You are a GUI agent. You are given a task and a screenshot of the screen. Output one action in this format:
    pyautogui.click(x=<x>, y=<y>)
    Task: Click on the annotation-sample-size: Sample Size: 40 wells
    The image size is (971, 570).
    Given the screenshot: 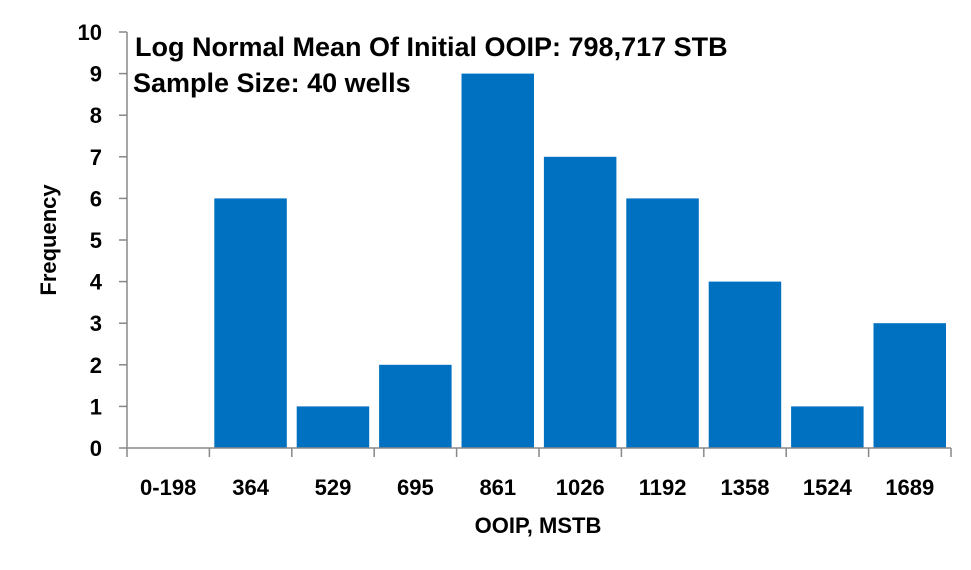 What is the action you would take?
    pyautogui.click(x=272, y=83)
    